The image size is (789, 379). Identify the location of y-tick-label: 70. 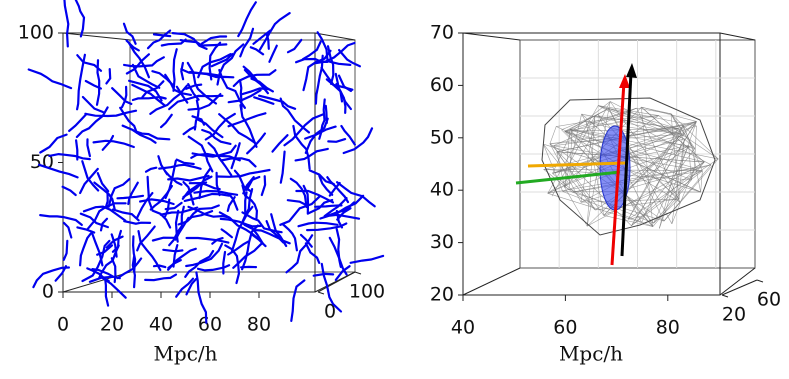
(442, 33).